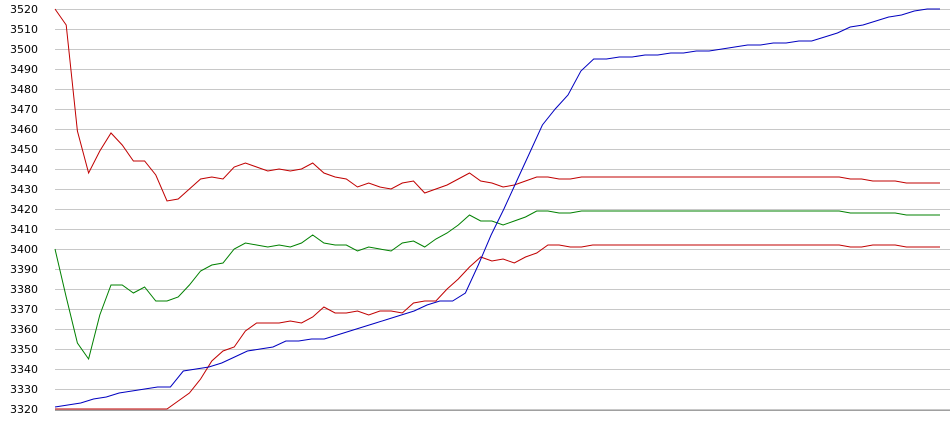  I want to click on y-tick-label: 3350, so click(24, 349).